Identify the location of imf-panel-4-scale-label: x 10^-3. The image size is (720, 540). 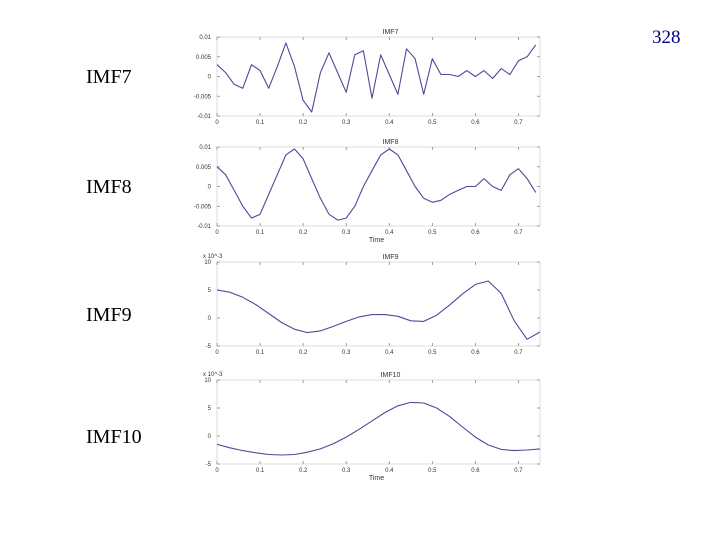
(213, 375).